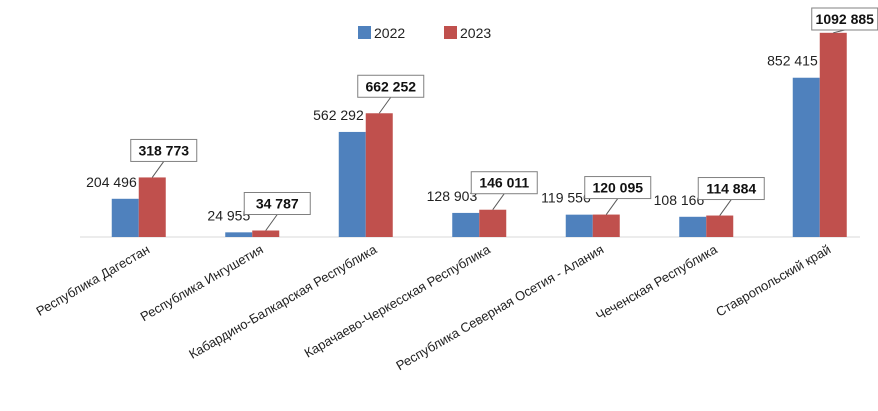 This screenshot has height=411, width=878. I want to click on value-label-2023-4: 120 095, so click(617, 188).